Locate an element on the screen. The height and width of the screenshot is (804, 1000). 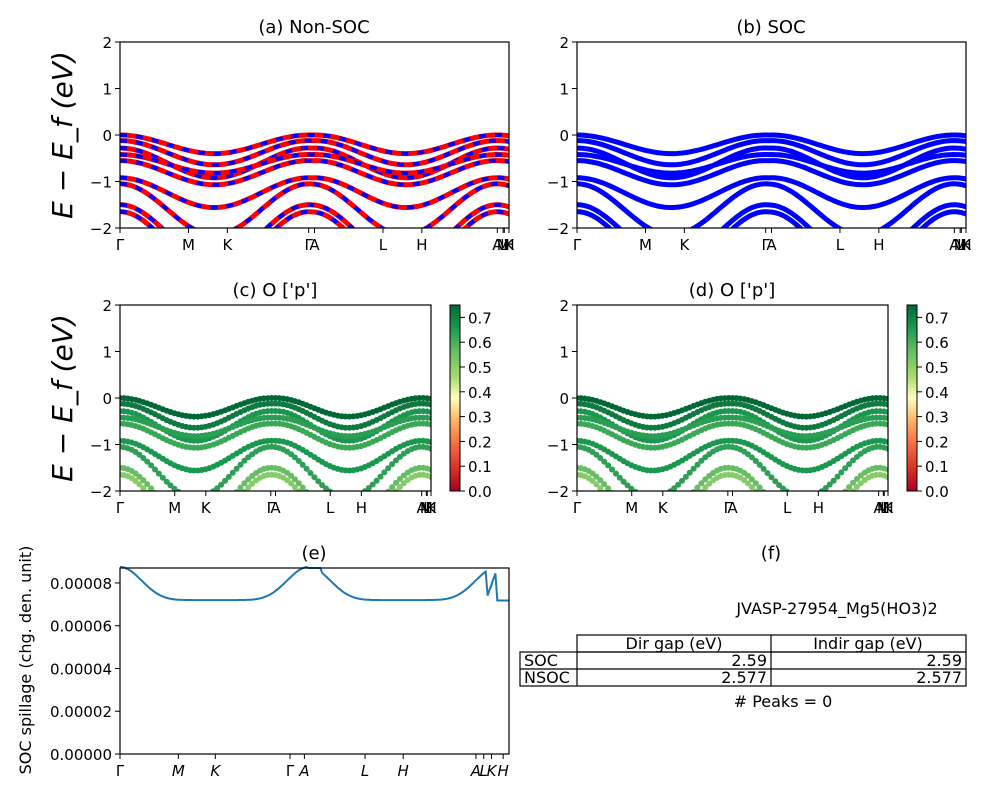
panel-b-title: (b) SOC is located at coordinates (770, 27).